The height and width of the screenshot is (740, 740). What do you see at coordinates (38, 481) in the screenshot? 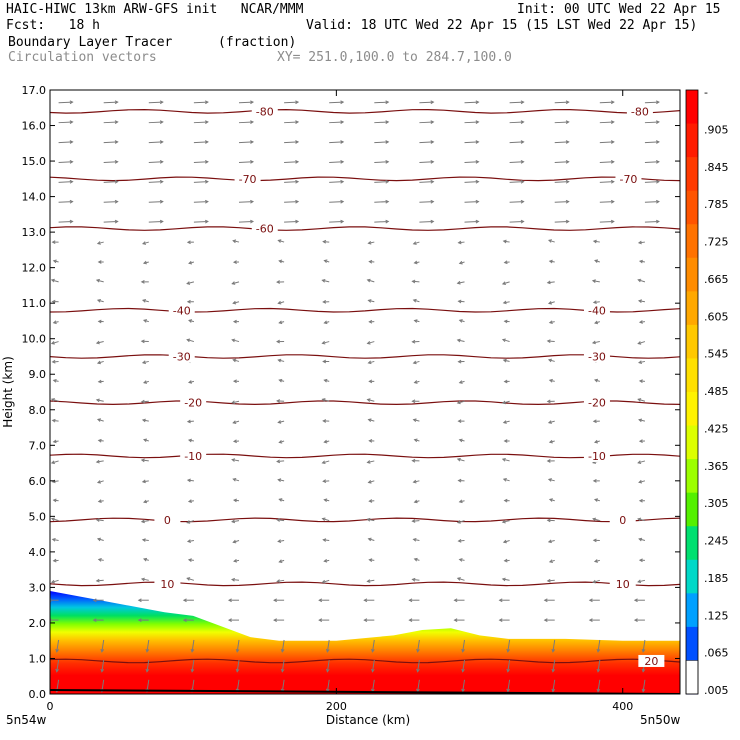
I see `y-tick-label: 6.0` at bounding box center [38, 481].